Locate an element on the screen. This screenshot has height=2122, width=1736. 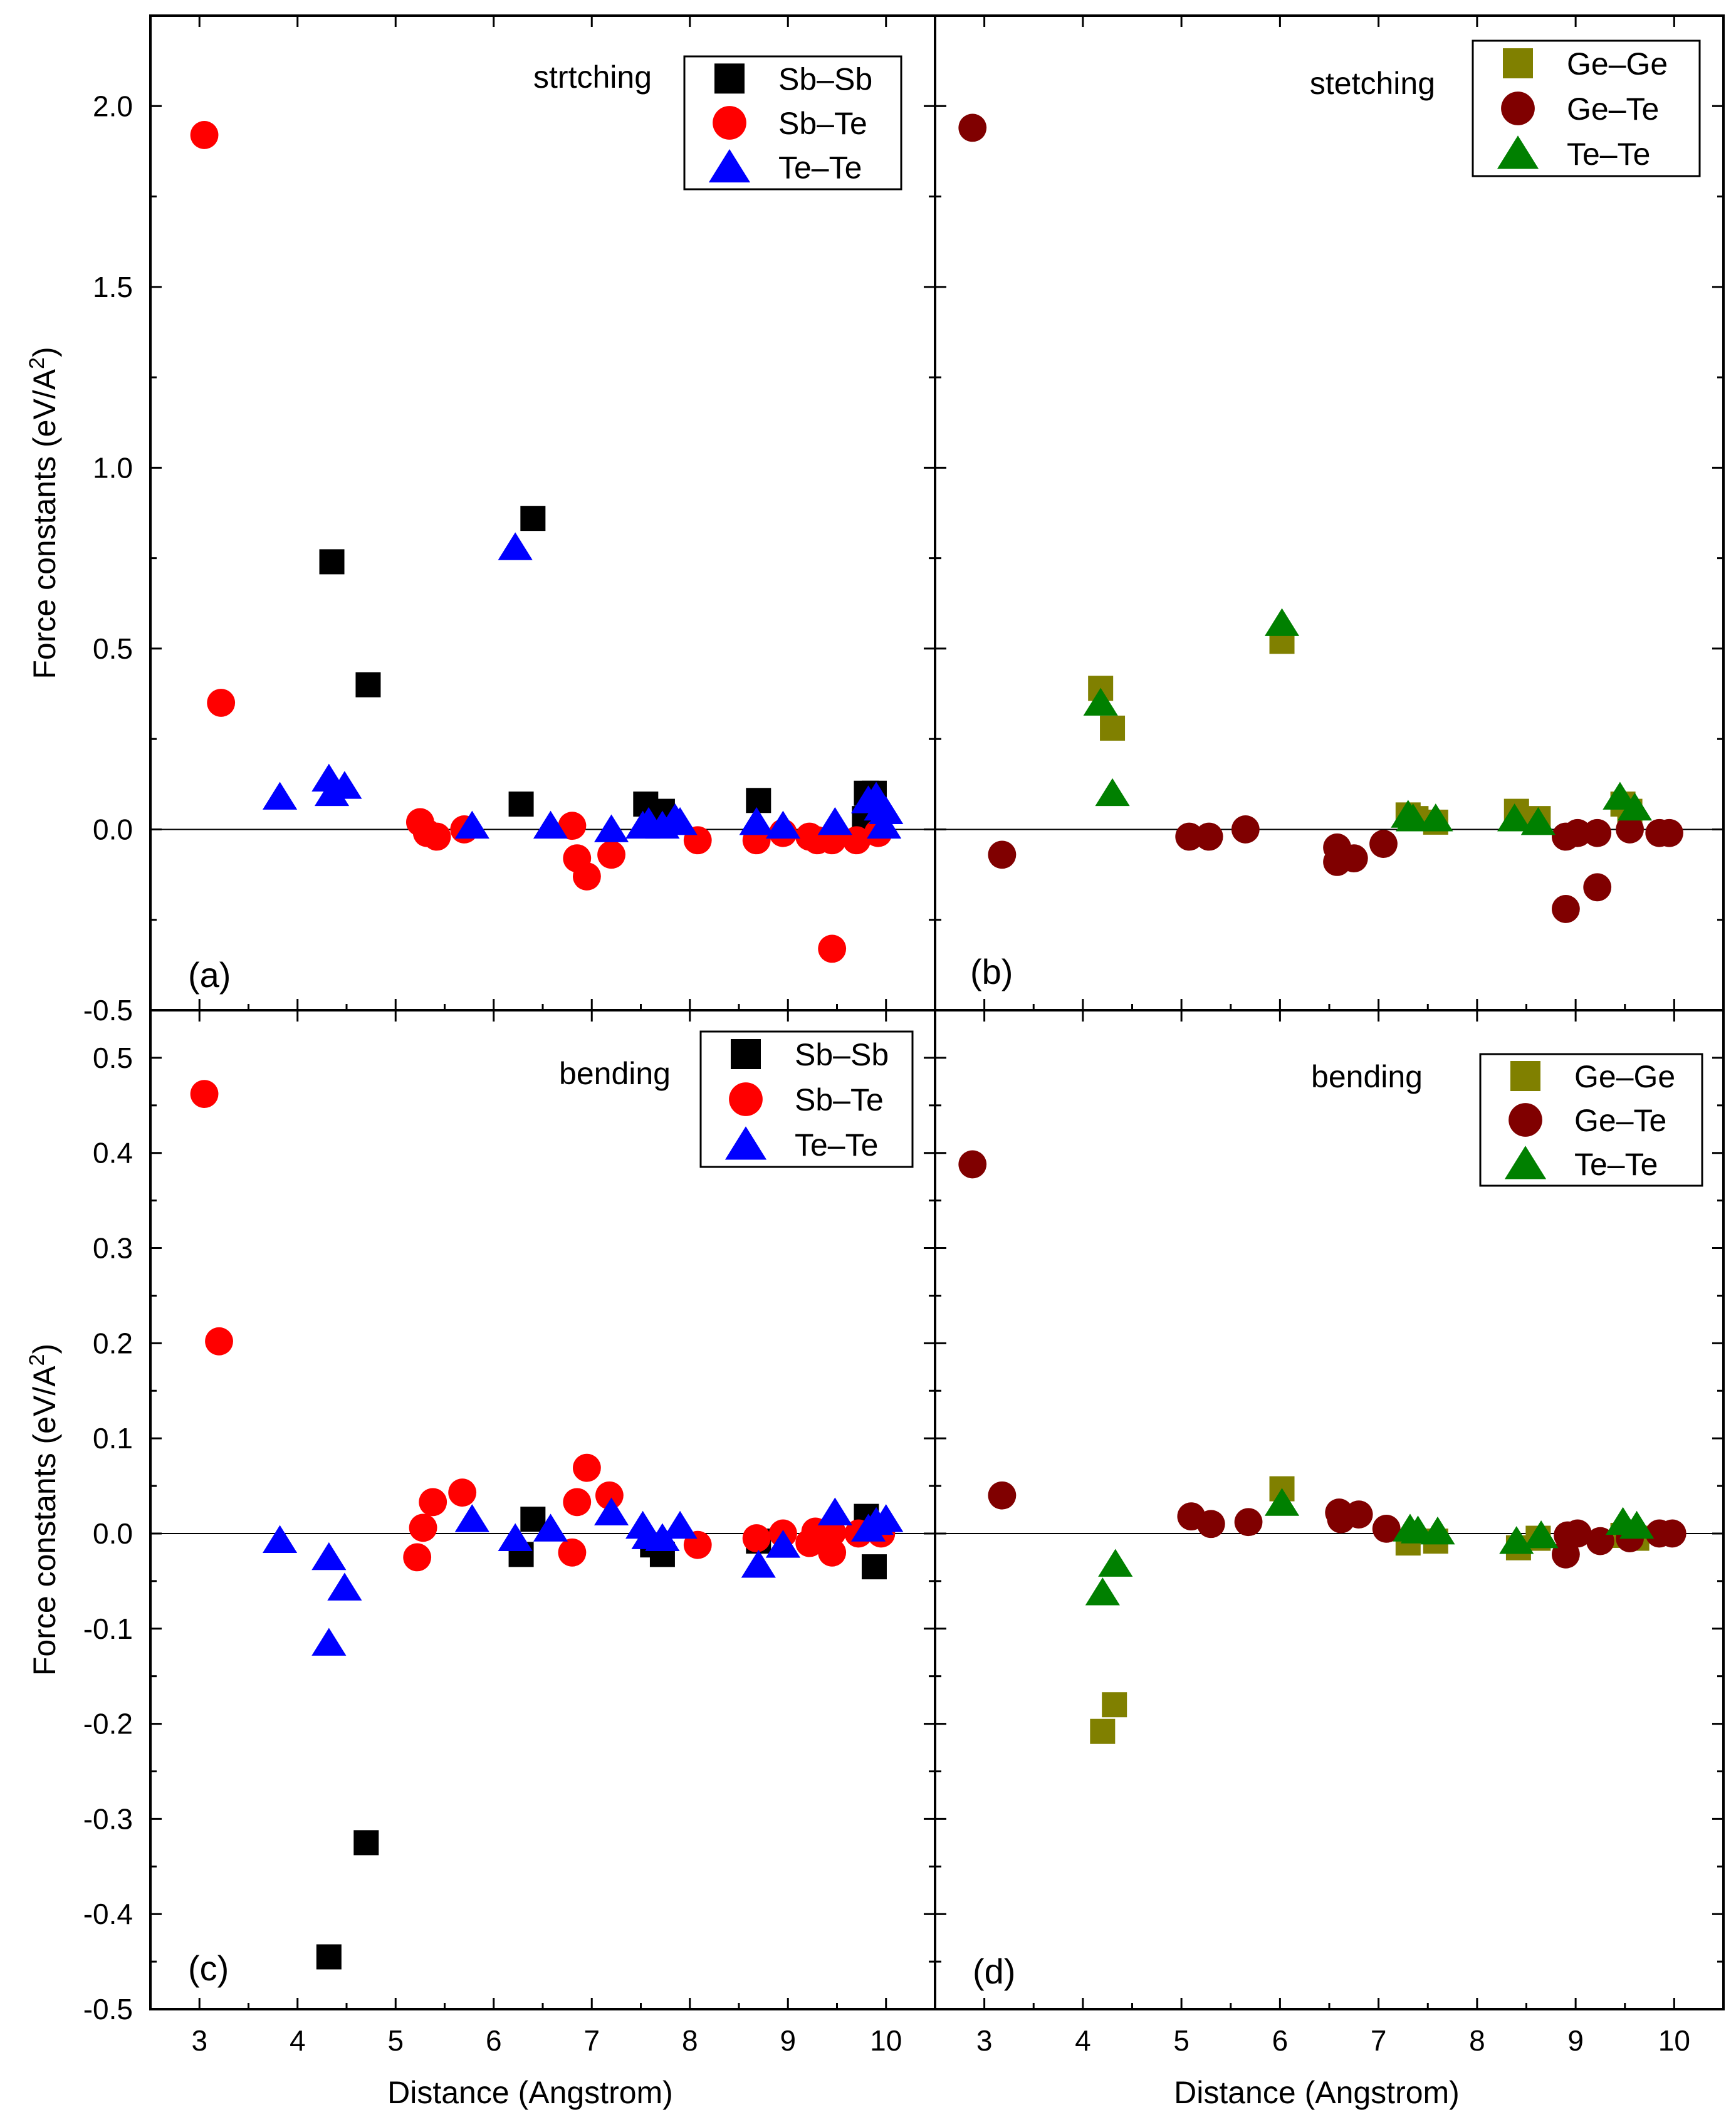
y-tick-label: 0.4 is located at coordinates (113, 1153).